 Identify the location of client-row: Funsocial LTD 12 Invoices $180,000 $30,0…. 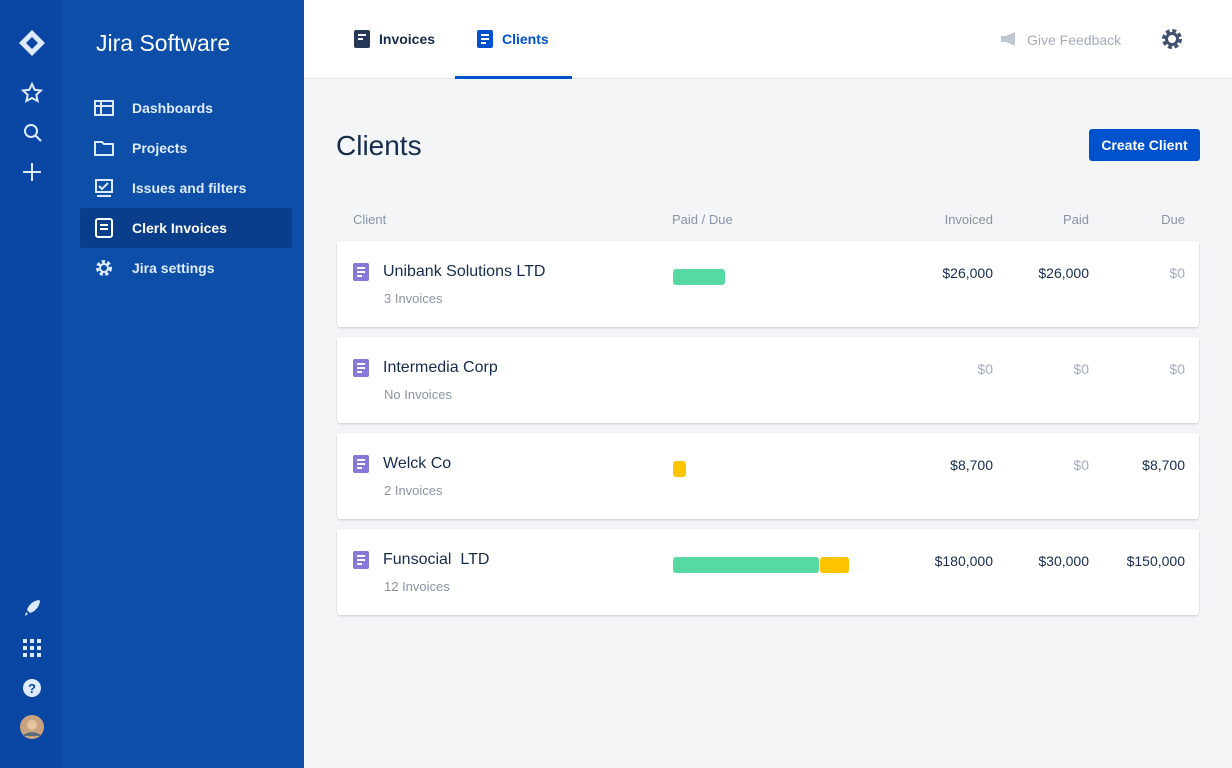
(768, 572).